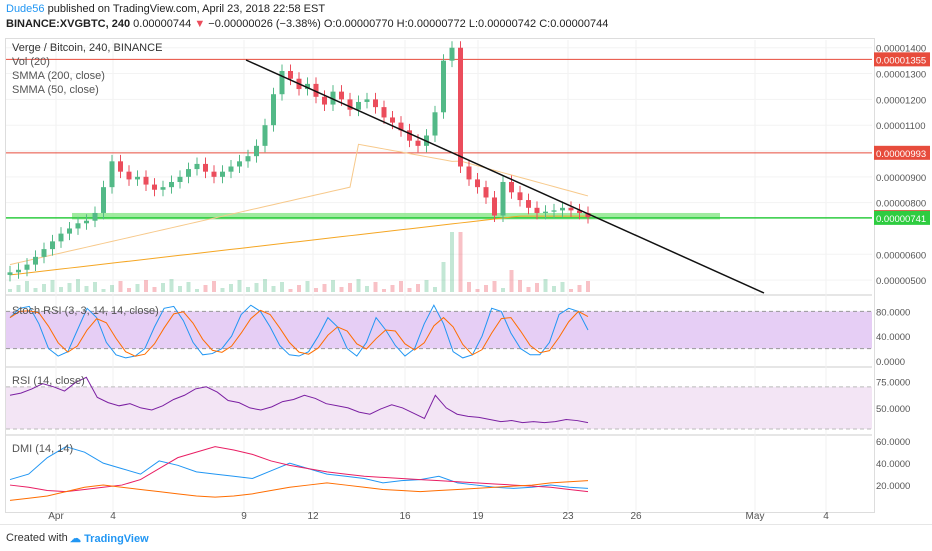 The width and height of the screenshot is (932, 551). Describe the element at coordinates (901, 255) in the screenshot. I see `price-tick-label: 0.00000600` at that location.